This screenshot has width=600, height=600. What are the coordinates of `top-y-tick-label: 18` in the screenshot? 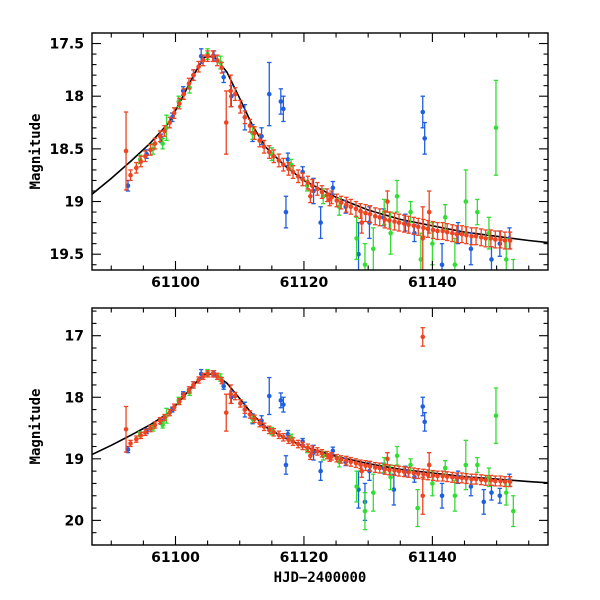 It's located at (74, 97).